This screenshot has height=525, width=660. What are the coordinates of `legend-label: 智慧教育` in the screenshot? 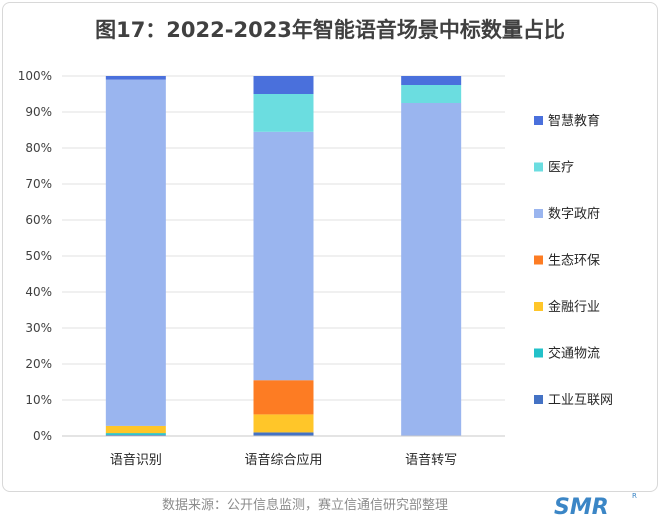 It's located at (574, 121).